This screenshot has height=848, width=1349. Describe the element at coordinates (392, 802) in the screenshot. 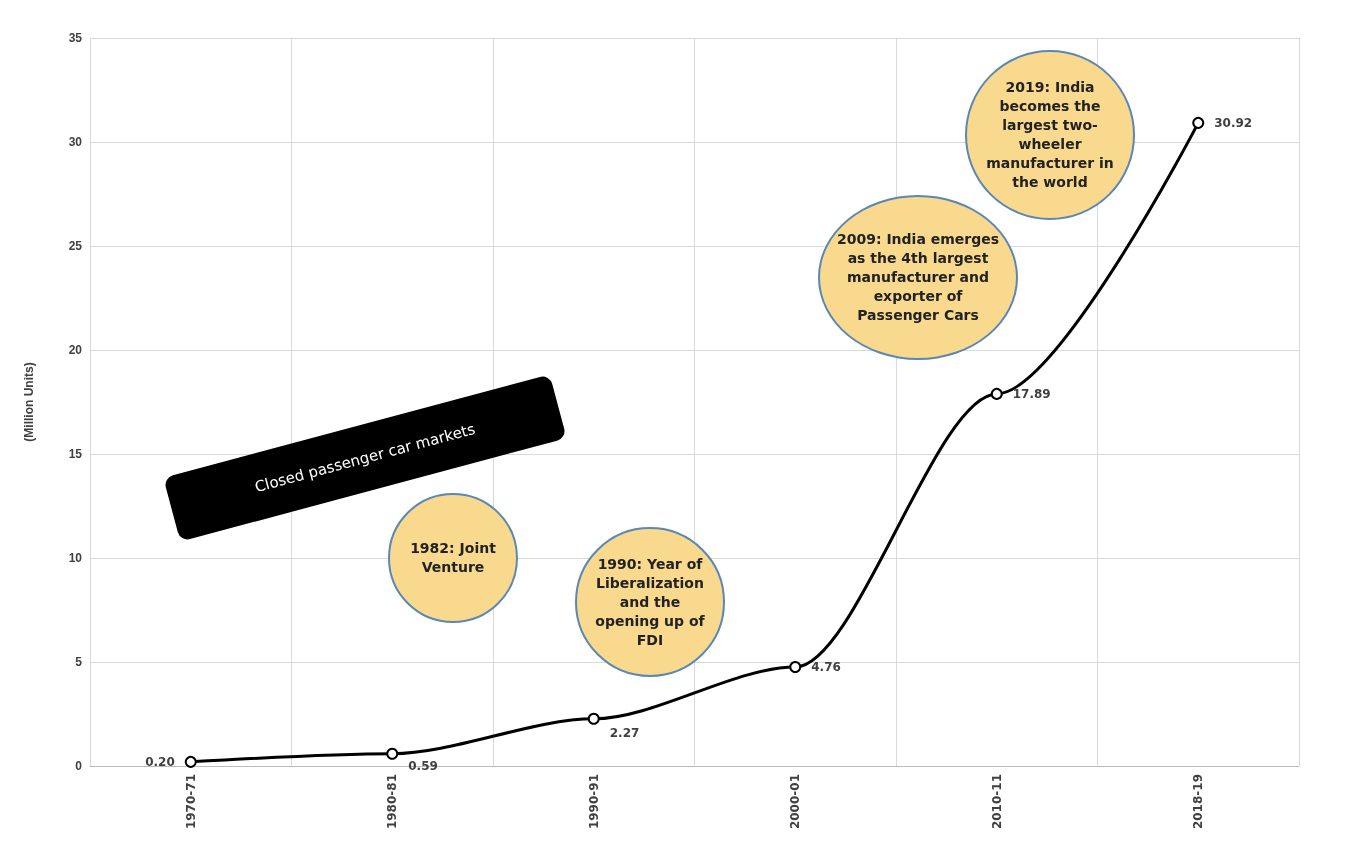

I see `x-tick-label: 1980-81` at that location.